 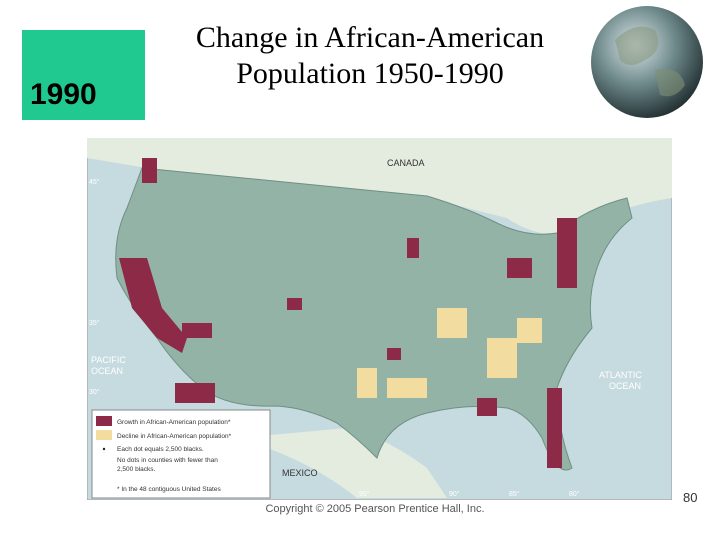 I want to click on country-label: CANADA, so click(x=406, y=163).